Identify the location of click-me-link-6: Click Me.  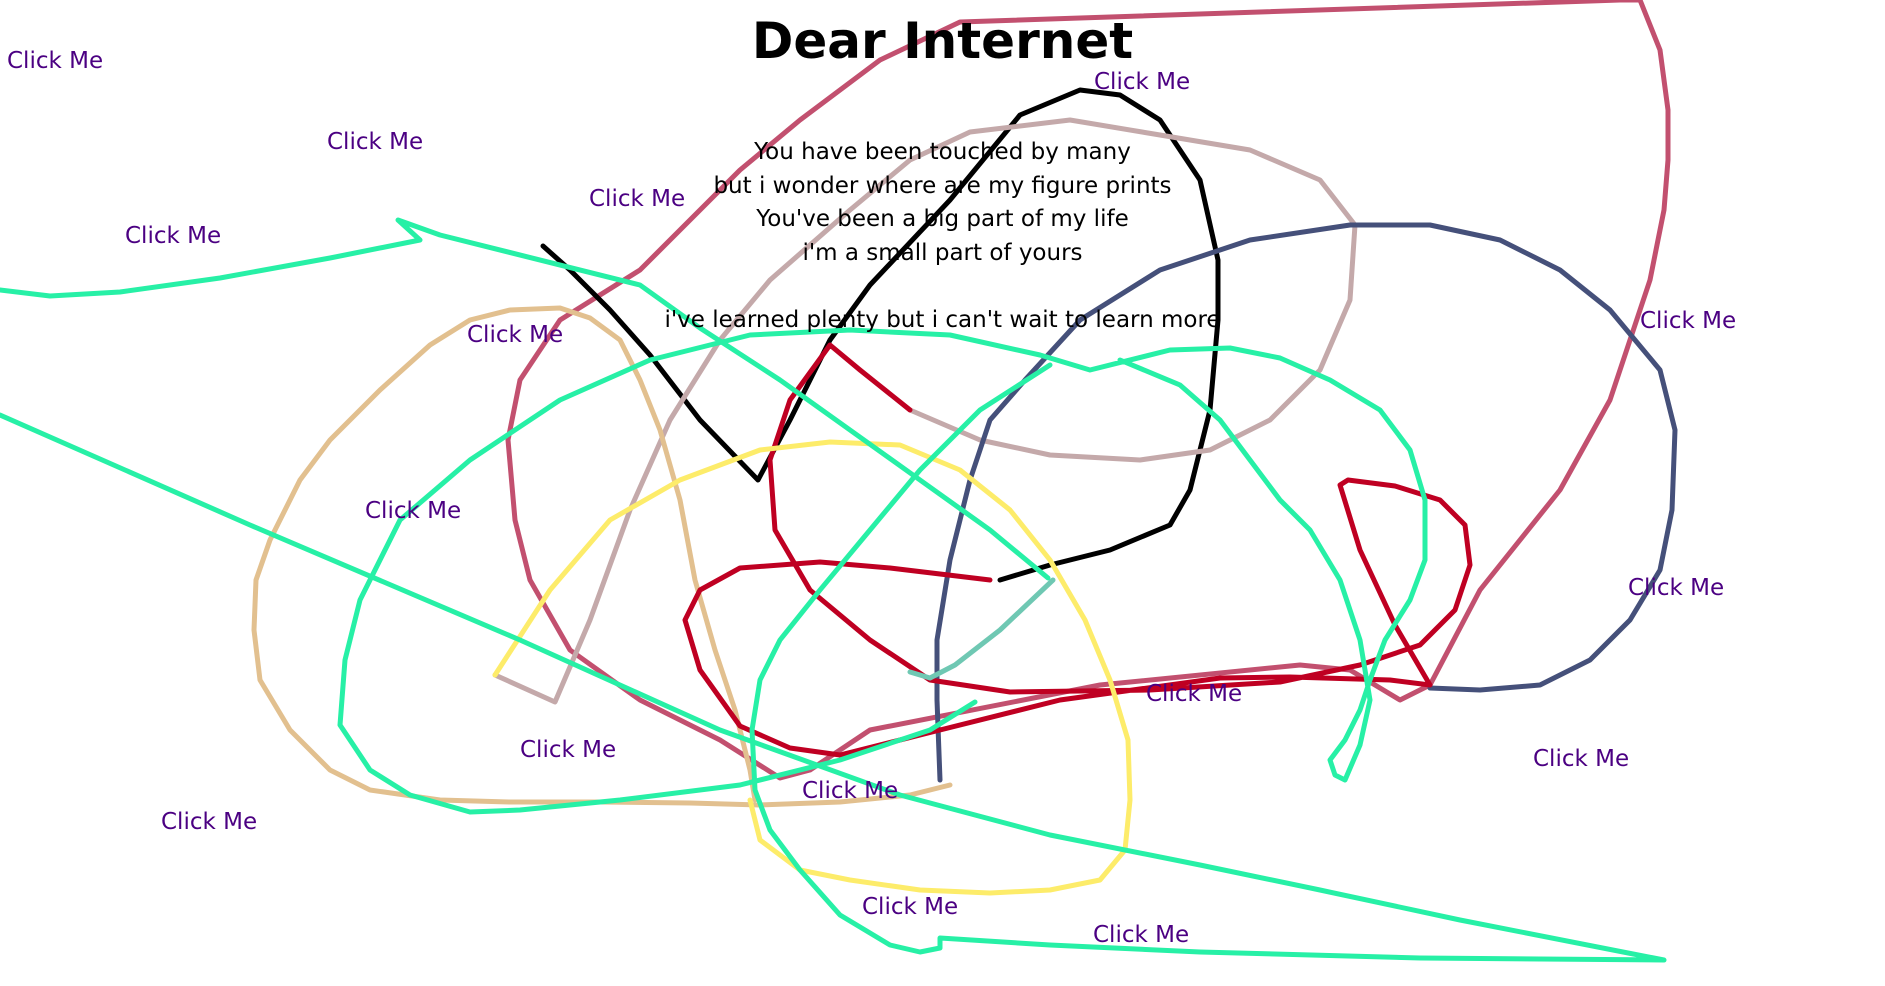
(515, 335).